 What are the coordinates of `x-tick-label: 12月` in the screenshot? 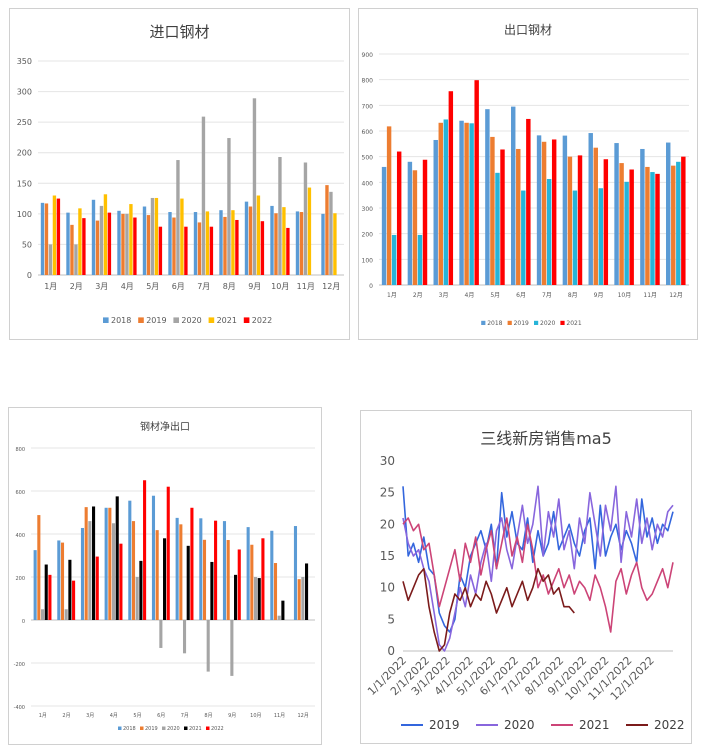 It's located at (331, 286).